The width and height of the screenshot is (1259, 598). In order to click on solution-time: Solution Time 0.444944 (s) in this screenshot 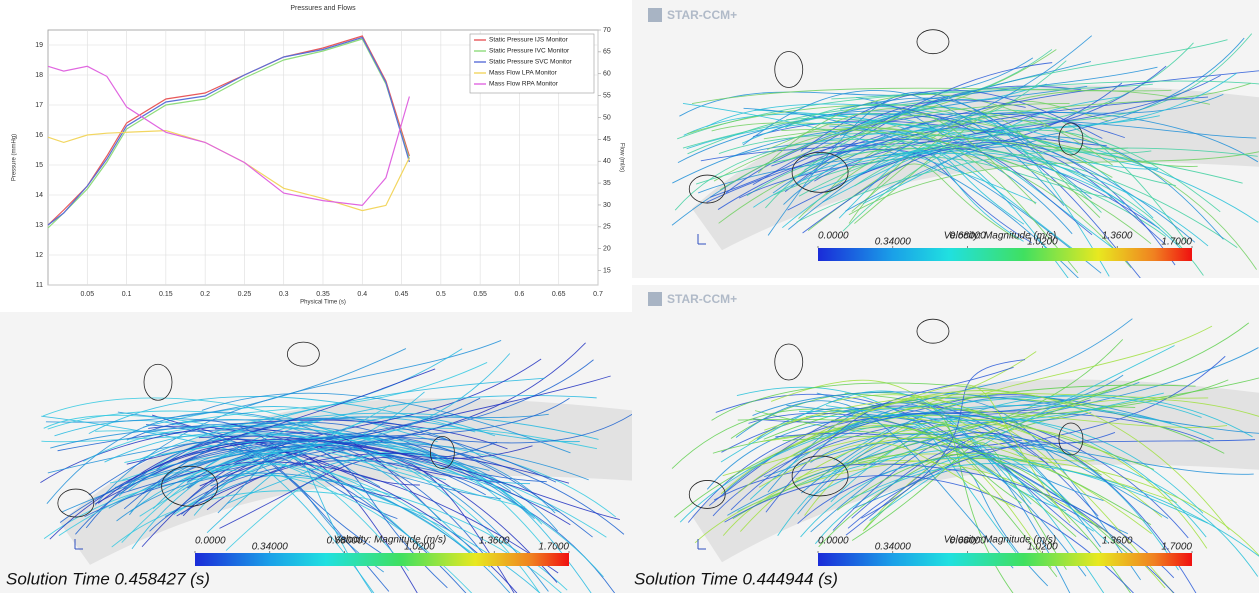, I will do `click(736, 578)`.